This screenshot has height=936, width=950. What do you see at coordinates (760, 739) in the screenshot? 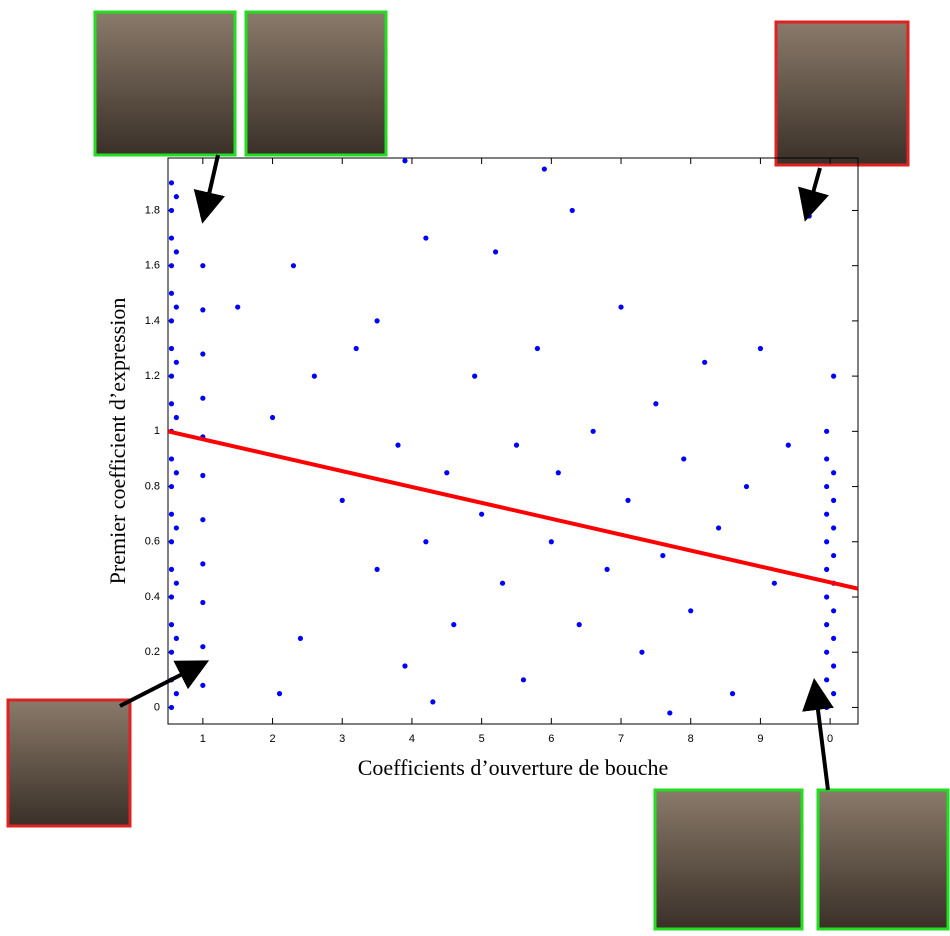
I see `x-tick-label: 9` at bounding box center [760, 739].